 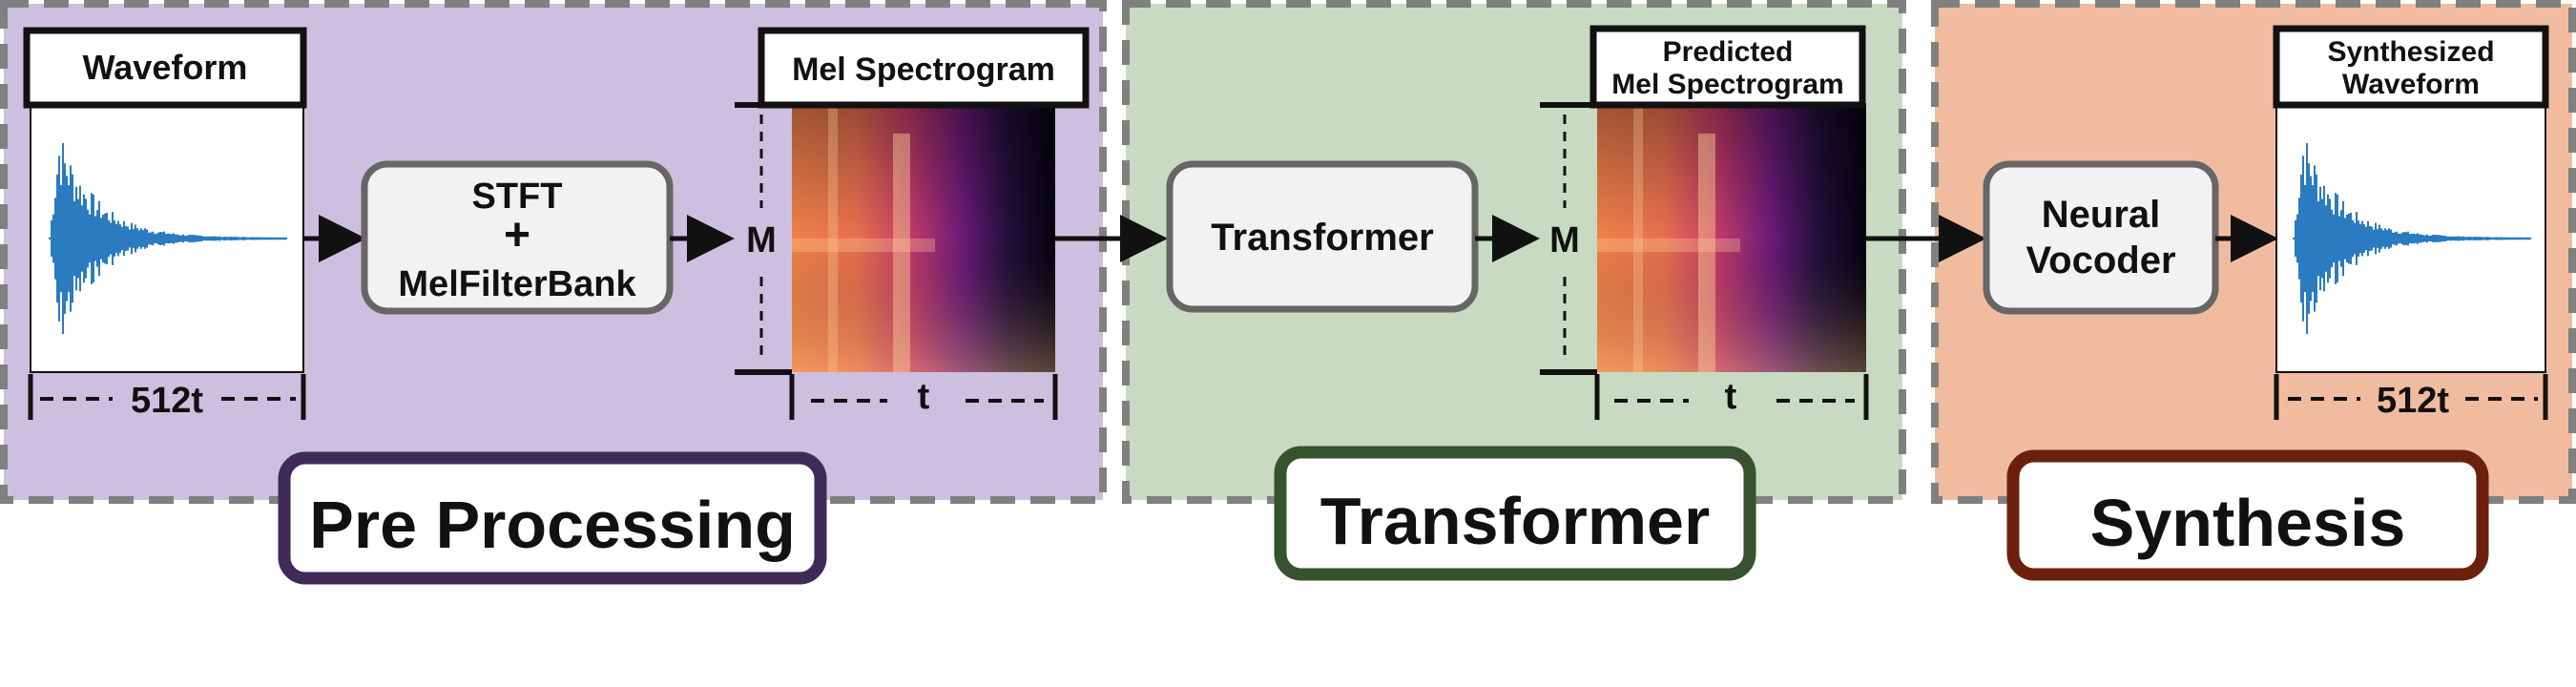 What do you see at coordinates (2100, 260) in the screenshot?
I see `vocoder-label-line2: Vocoder` at bounding box center [2100, 260].